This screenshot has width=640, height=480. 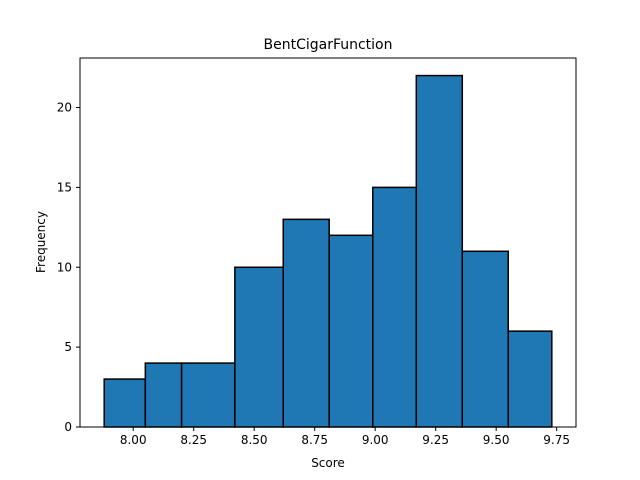 What do you see at coordinates (496, 440) in the screenshot?
I see `x-tick-label: 9.50` at bounding box center [496, 440].